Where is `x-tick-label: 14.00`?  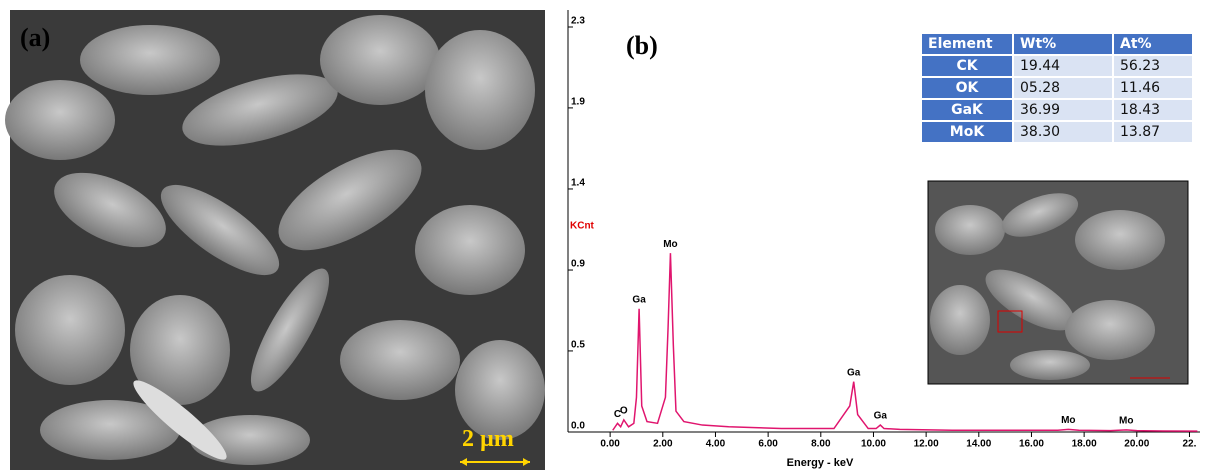
x-tick-label: 14.00 is located at coordinates (978, 444).